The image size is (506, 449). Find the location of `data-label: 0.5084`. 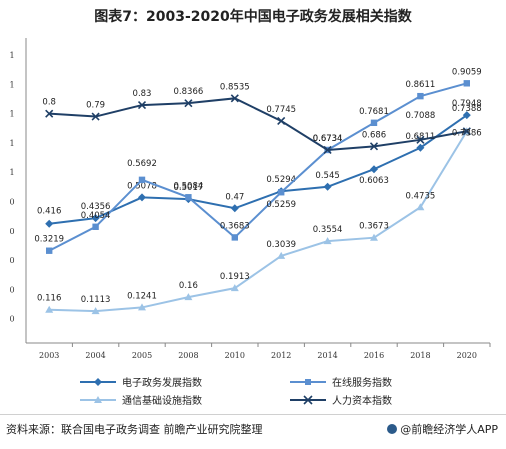

data-label: 0.5084 is located at coordinates (189, 186).